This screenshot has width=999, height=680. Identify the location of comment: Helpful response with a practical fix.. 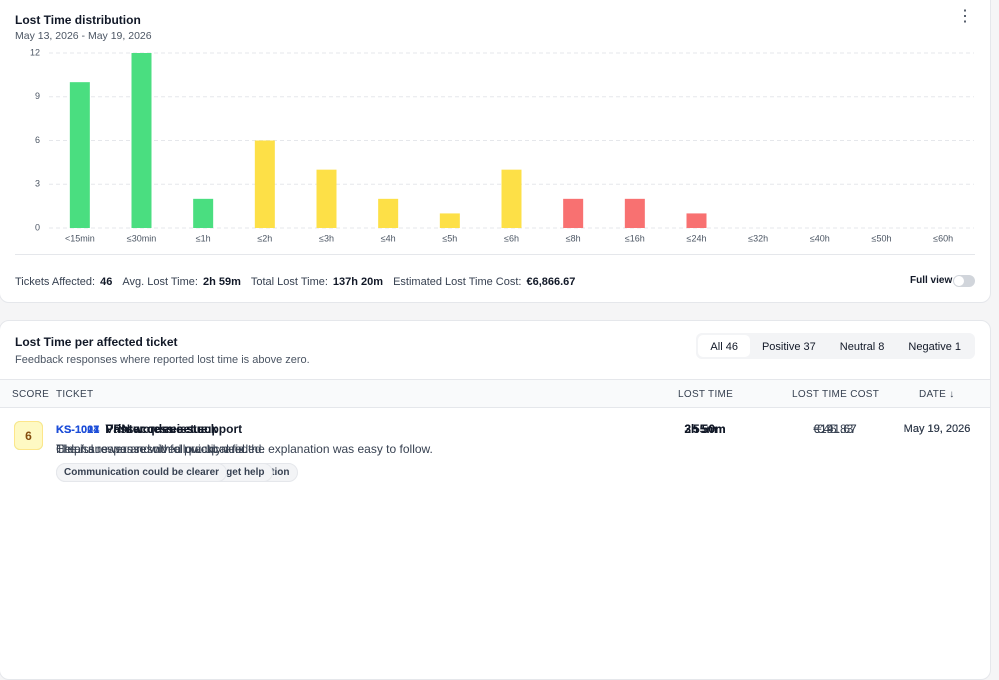
(152, 449).